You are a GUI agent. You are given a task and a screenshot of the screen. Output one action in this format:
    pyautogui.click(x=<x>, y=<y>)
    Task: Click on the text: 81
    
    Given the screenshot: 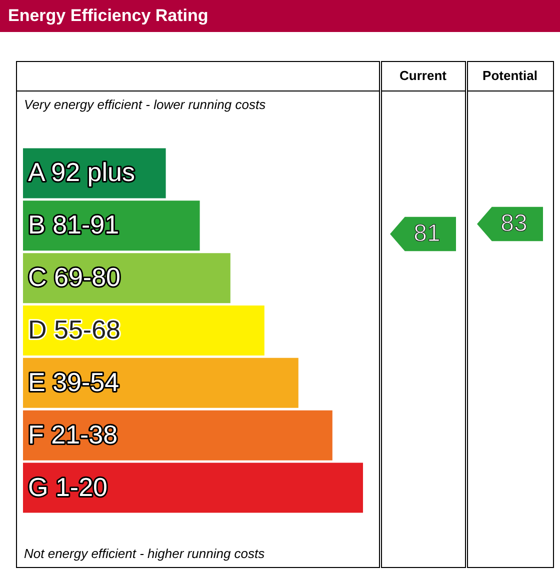 What is the action you would take?
    pyautogui.click(x=427, y=233)
    